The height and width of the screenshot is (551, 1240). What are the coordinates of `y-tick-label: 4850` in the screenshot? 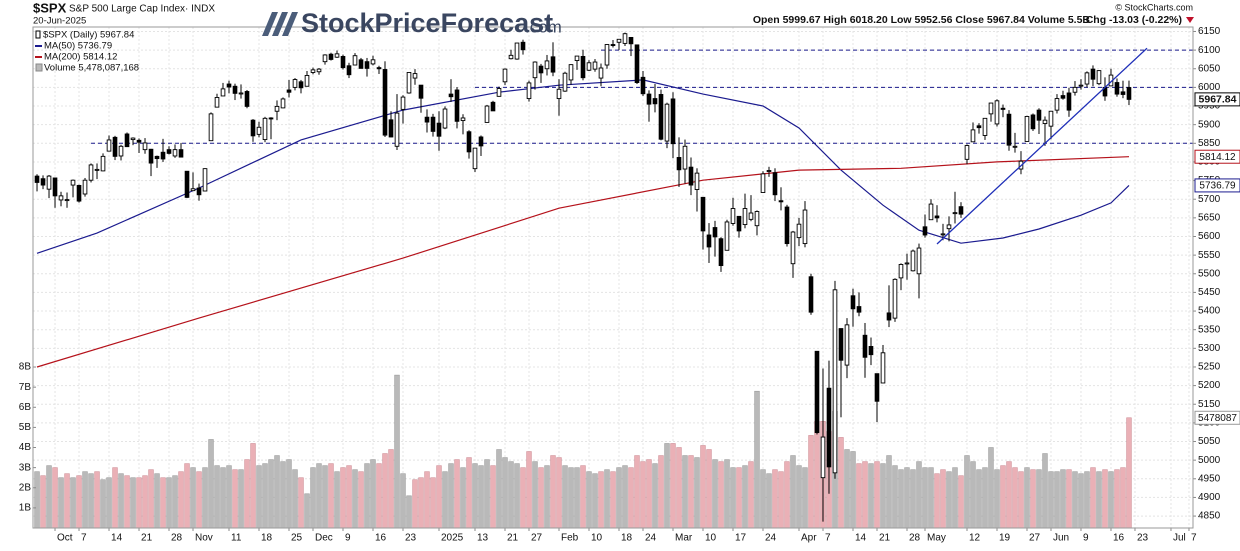 It's located at (1209, 516).